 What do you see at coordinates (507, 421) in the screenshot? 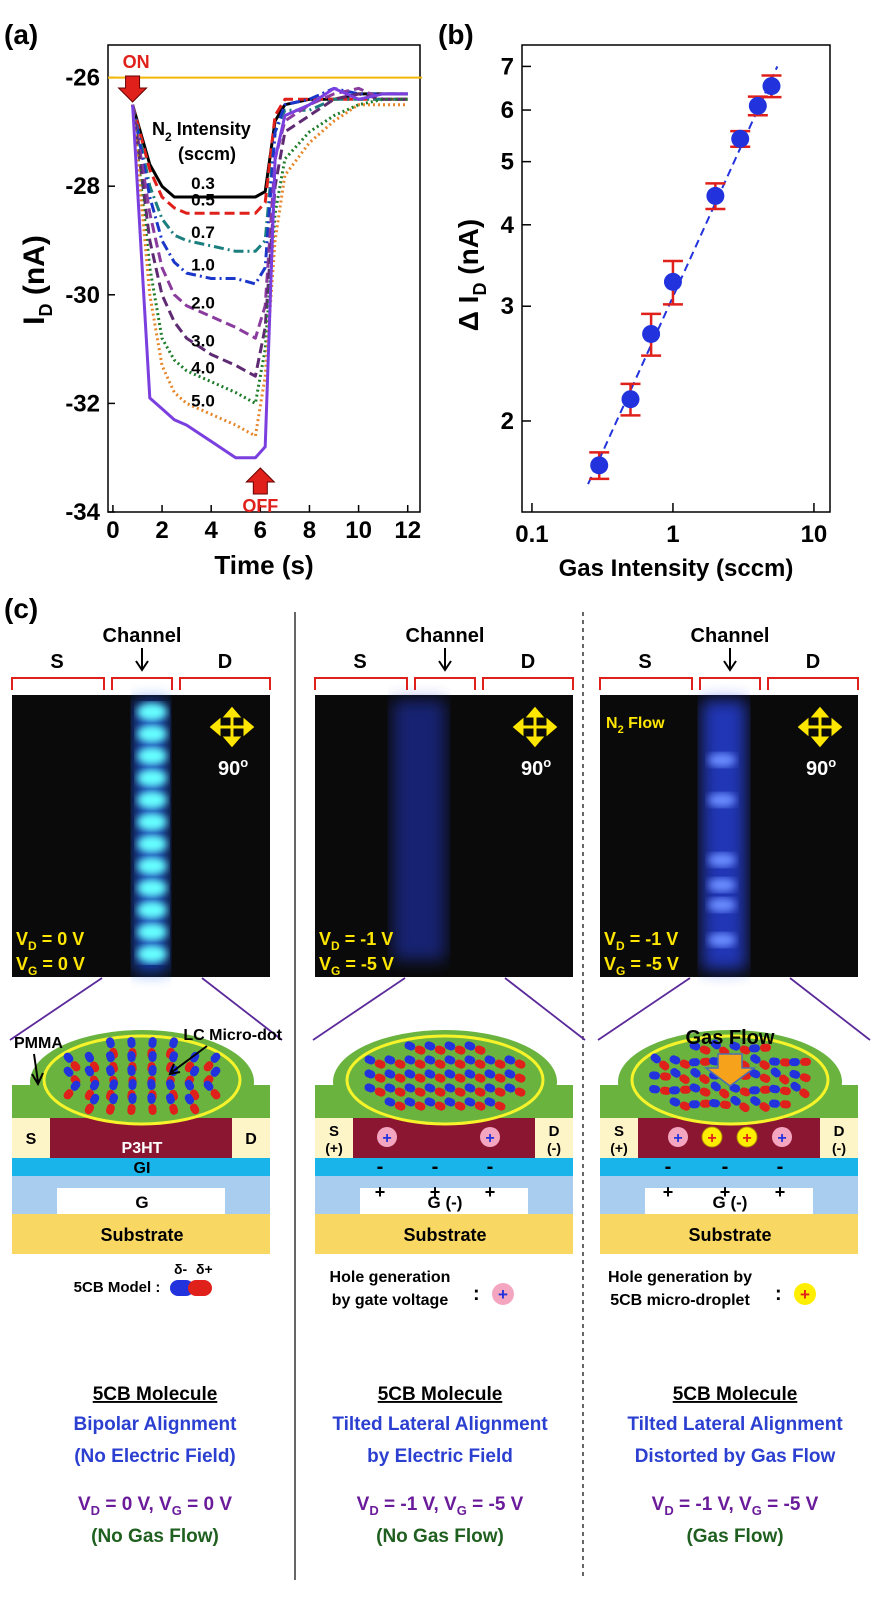
I see `y-tick-label: 2` at bounding box center [507, 421].